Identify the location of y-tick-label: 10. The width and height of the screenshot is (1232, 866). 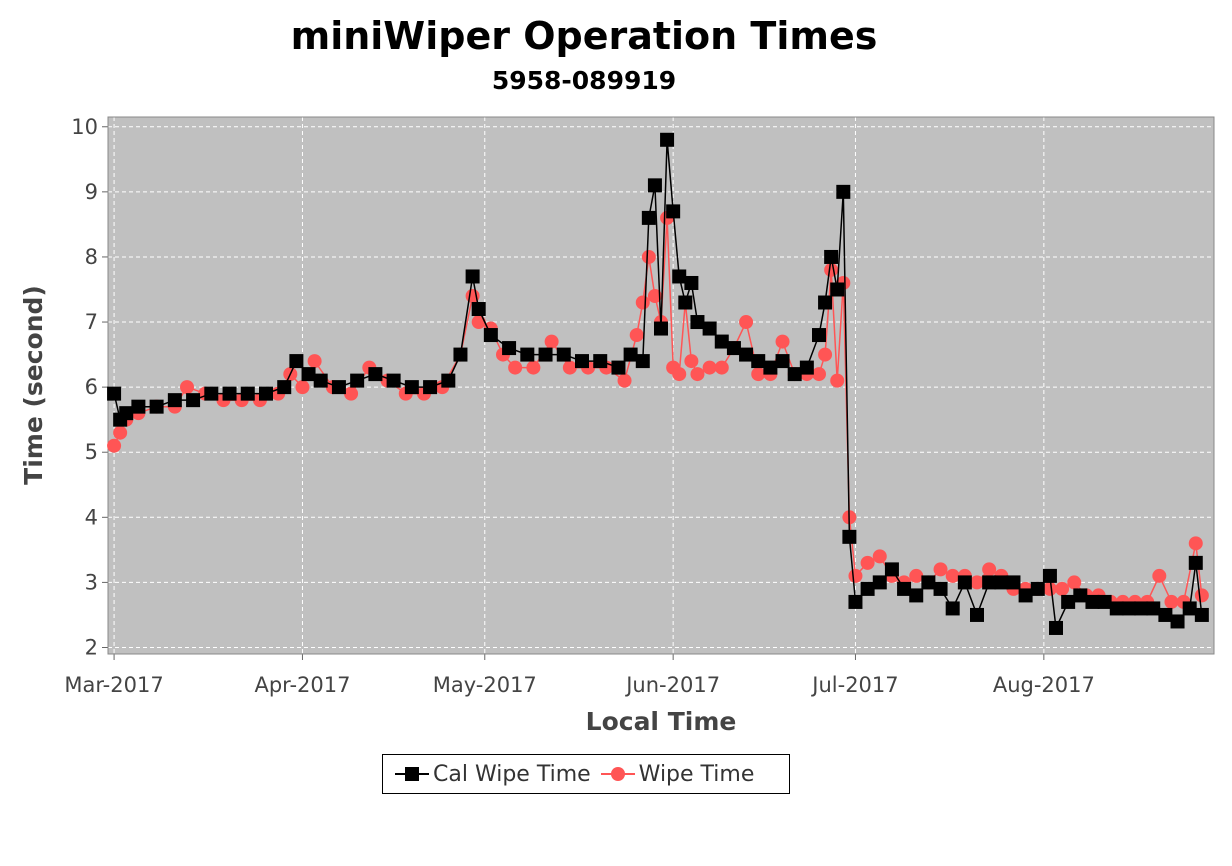
(84, 127).